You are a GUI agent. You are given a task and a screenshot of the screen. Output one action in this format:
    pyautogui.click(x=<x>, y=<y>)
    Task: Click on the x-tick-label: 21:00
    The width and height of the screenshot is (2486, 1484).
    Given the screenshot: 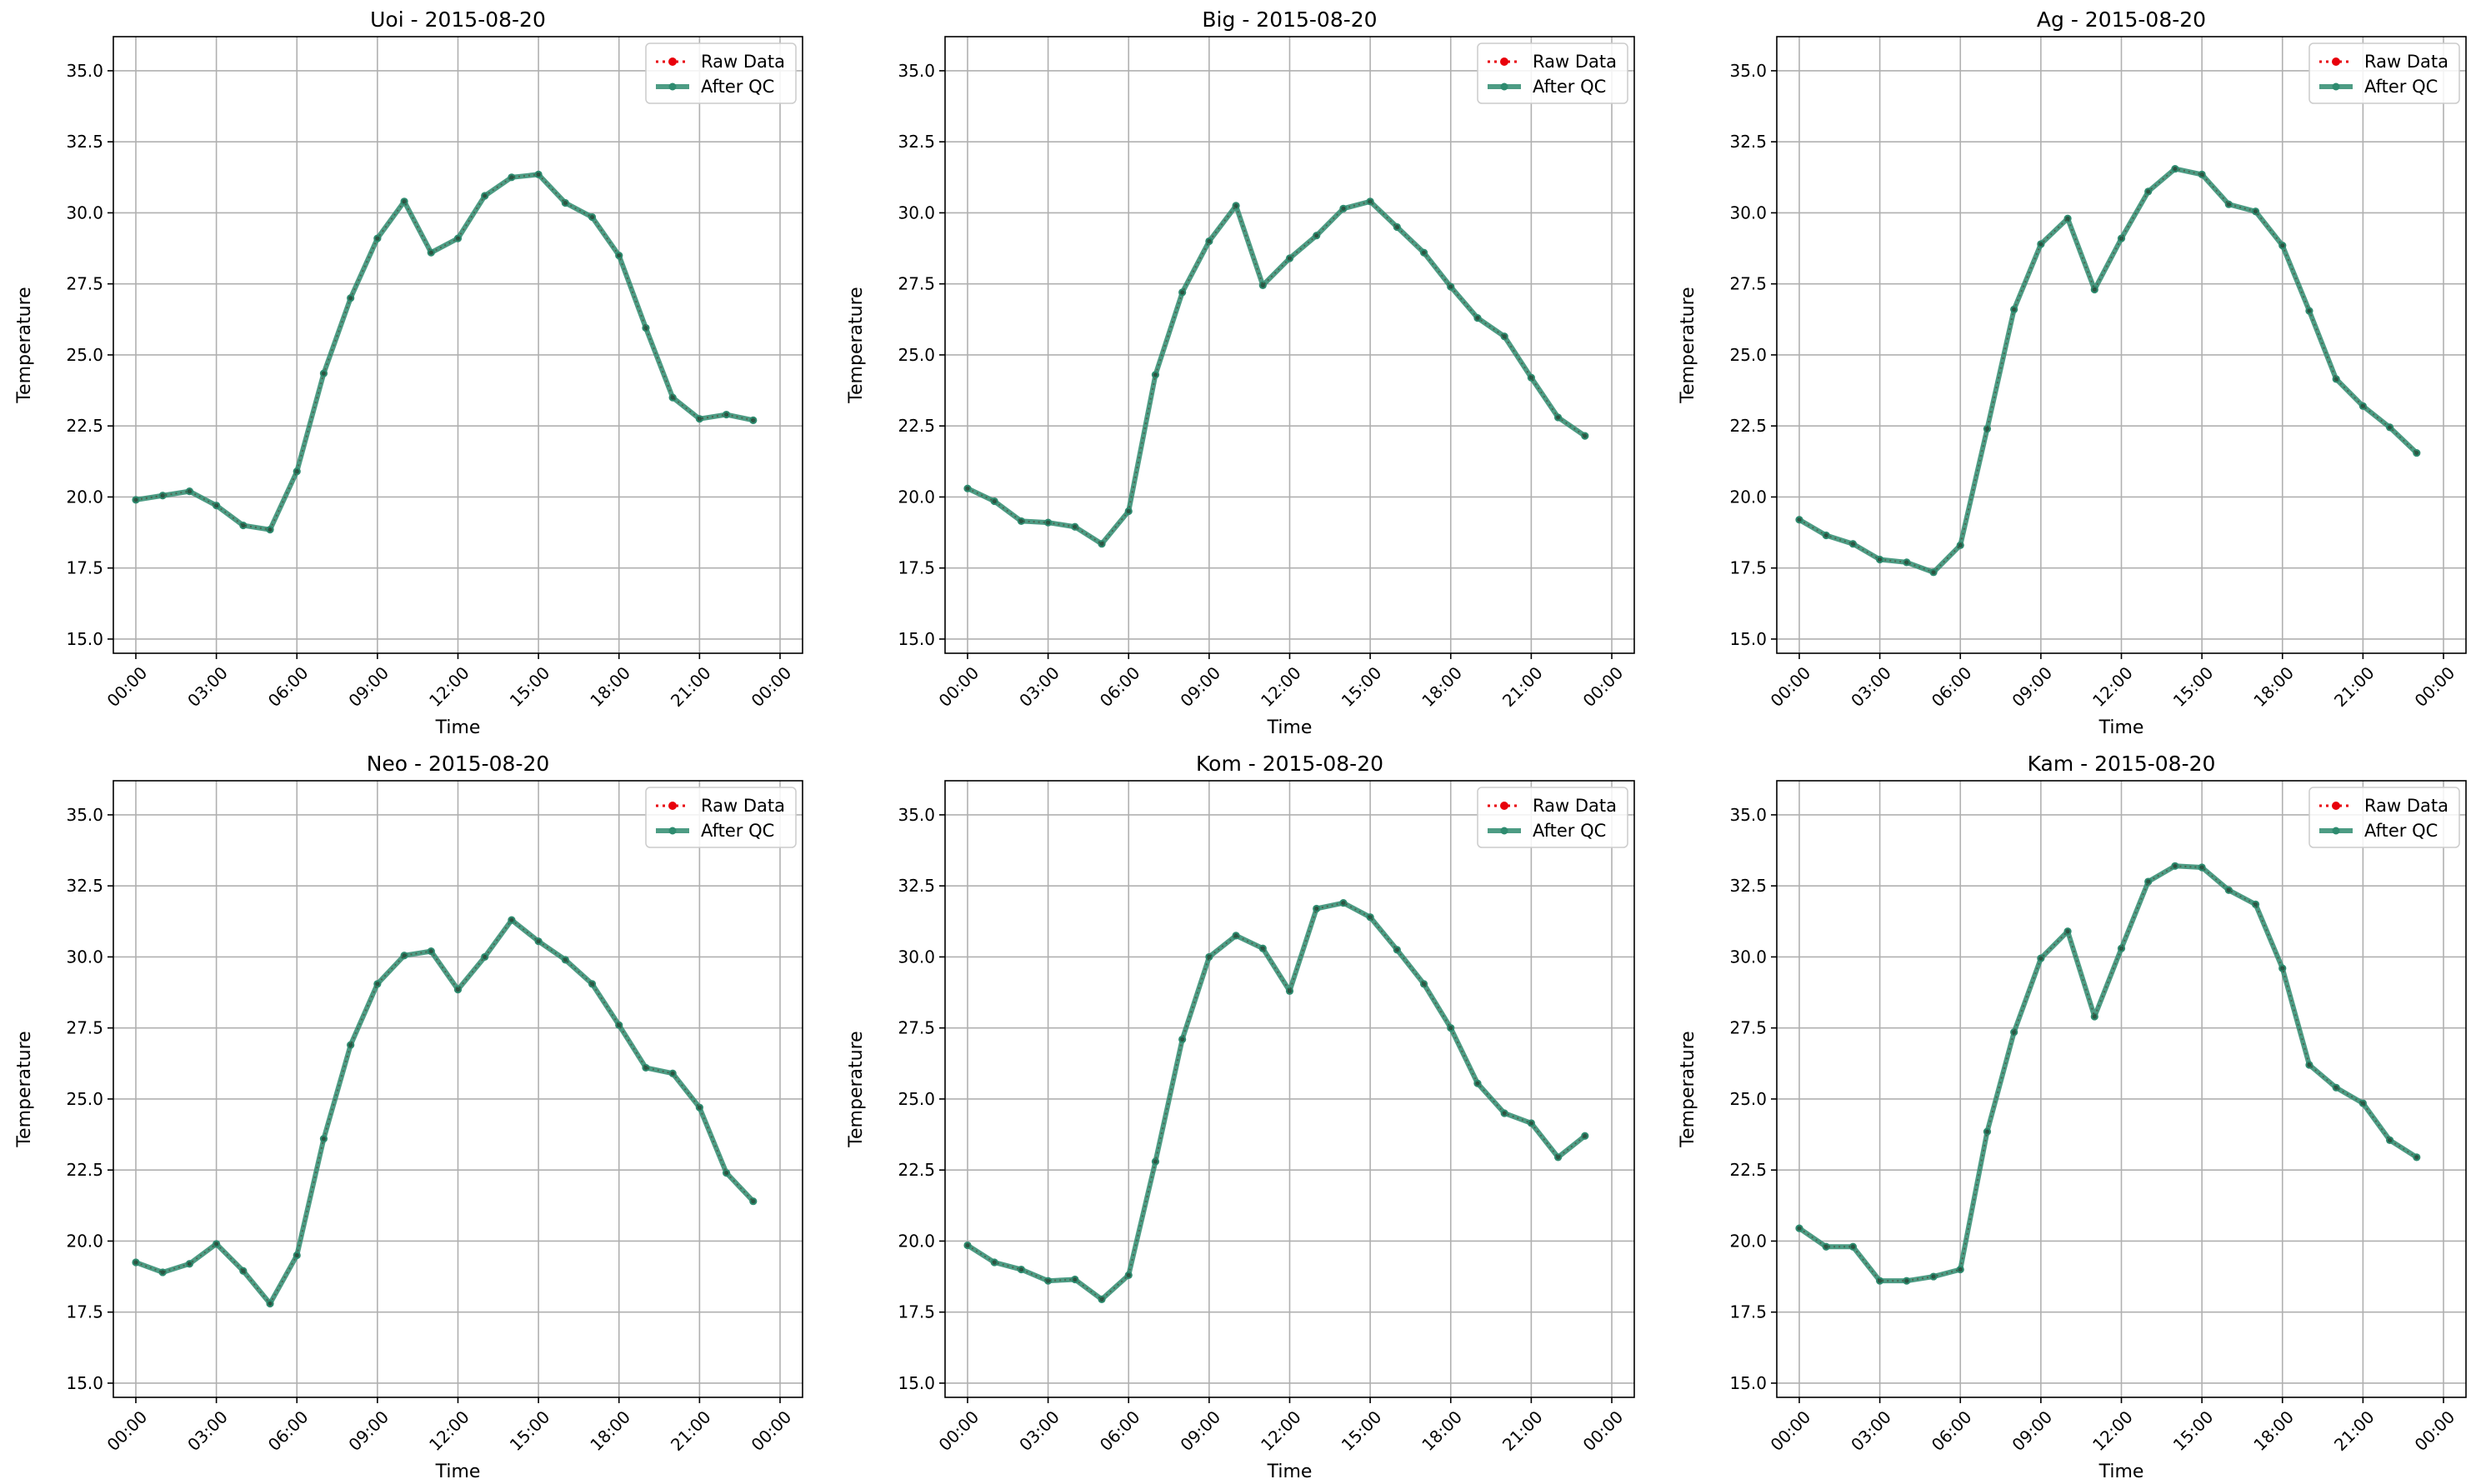 What is the action you would take?
    pyautogui.click(x=691, y=1431)
    